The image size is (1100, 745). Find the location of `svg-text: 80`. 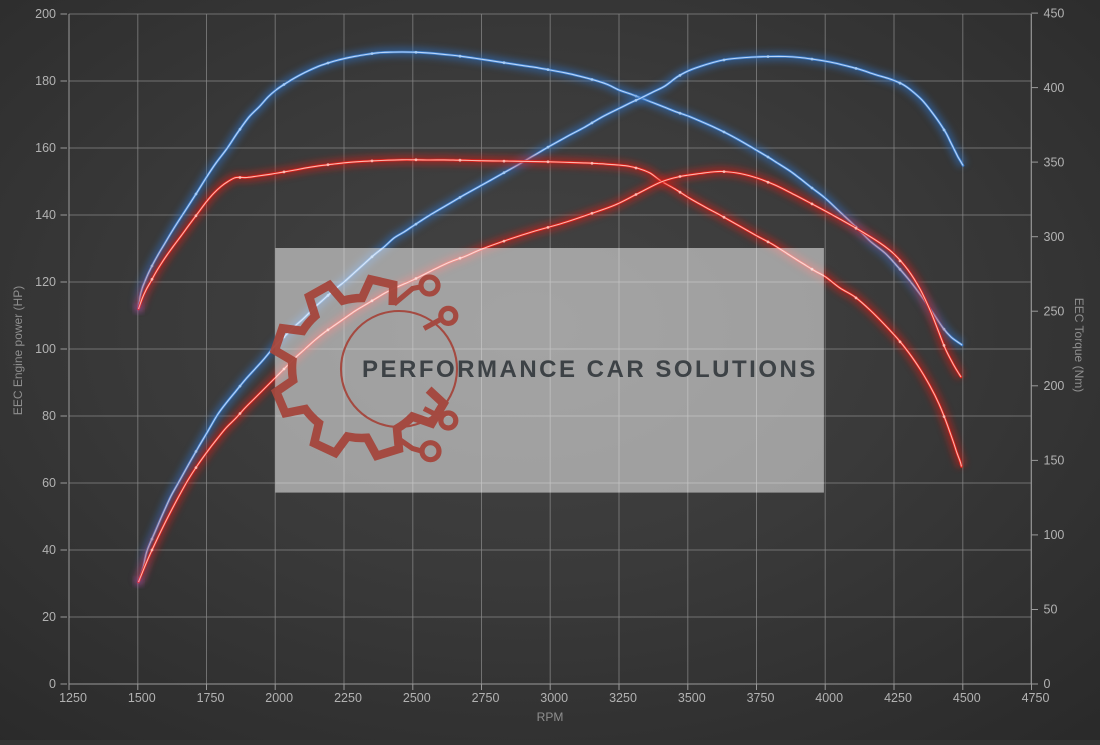

svg-text: 80 is located at coordinates (49, 416).